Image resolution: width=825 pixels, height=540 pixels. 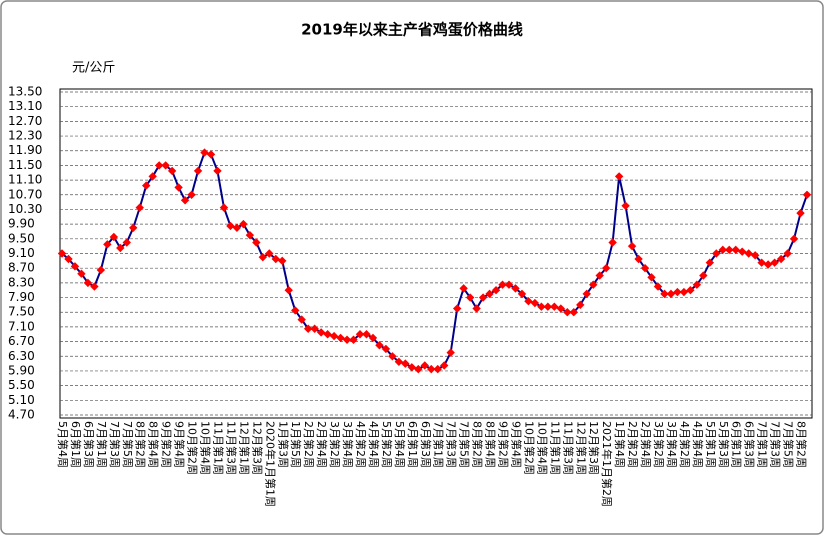 What do you see at coordinates (25, 136) in the screenshot?
I see `y-tick-label: 12.30` at bounding box center [25, 136].